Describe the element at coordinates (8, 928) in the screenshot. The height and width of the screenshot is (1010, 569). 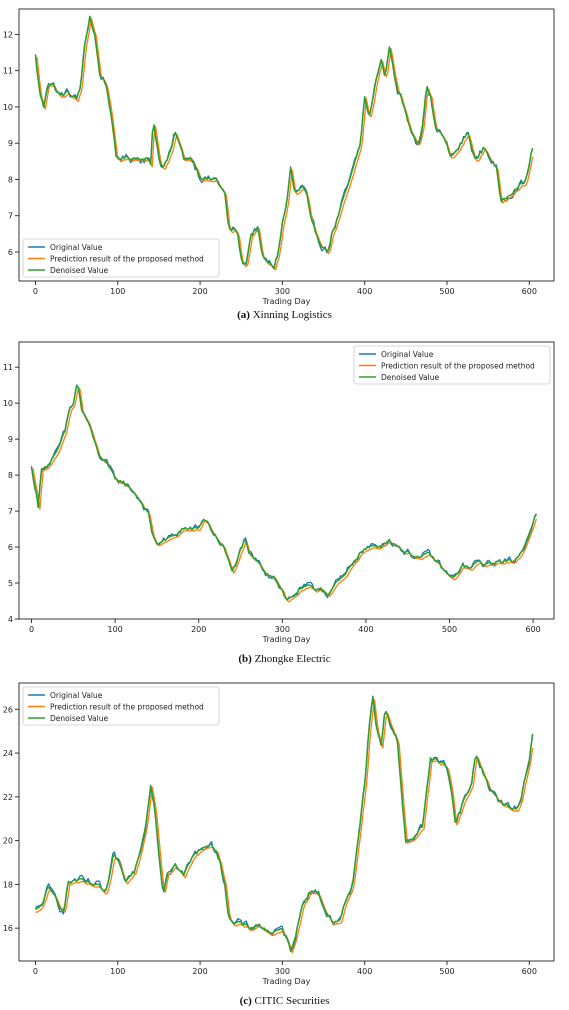
I see `y-tick-label: 16` at that location.